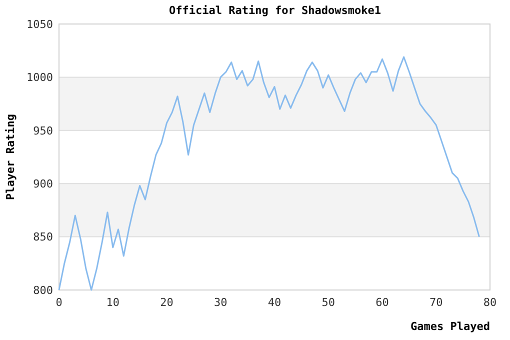 The width and height of the screenshot is (510, 340). What do you see at coordinates (43, 237) in the screenshot?
I see `y-tick-label: 850` at bounding box center [43, 237].